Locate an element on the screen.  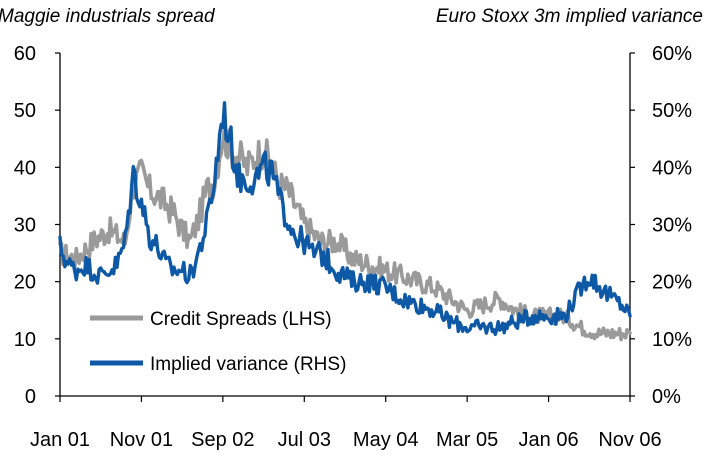
y-tick-label-left: 60 is located at coordinates (25, 54).